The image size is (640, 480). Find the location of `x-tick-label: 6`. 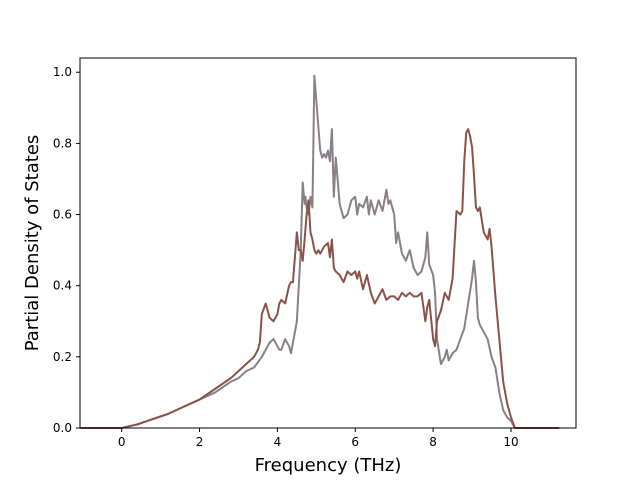

x-tick-label: 6 is located at coordinates (355, 442).